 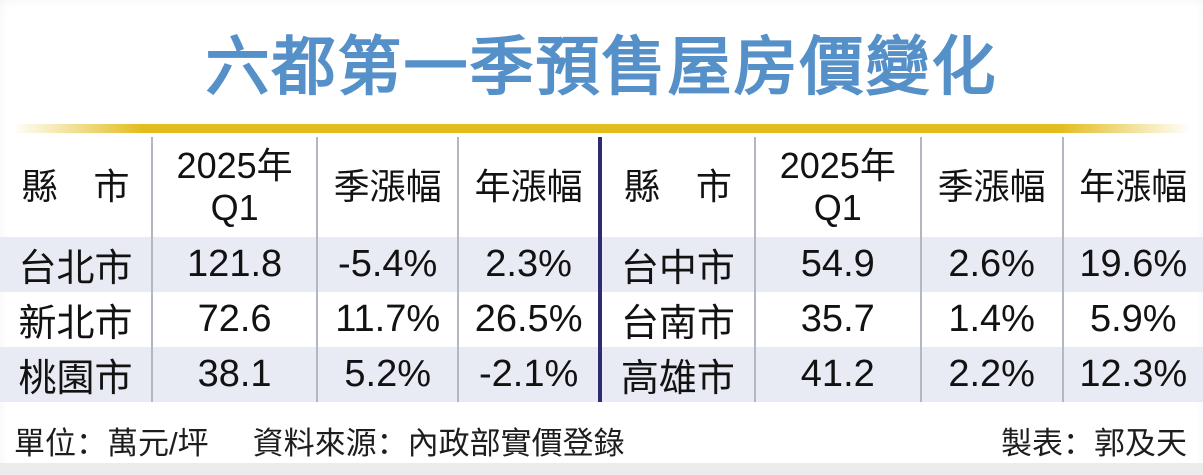 What do you see at coordinates (838, 264) in the screenshot?
I see `cell-q1: 54.9` at bounding box center [838, 264].